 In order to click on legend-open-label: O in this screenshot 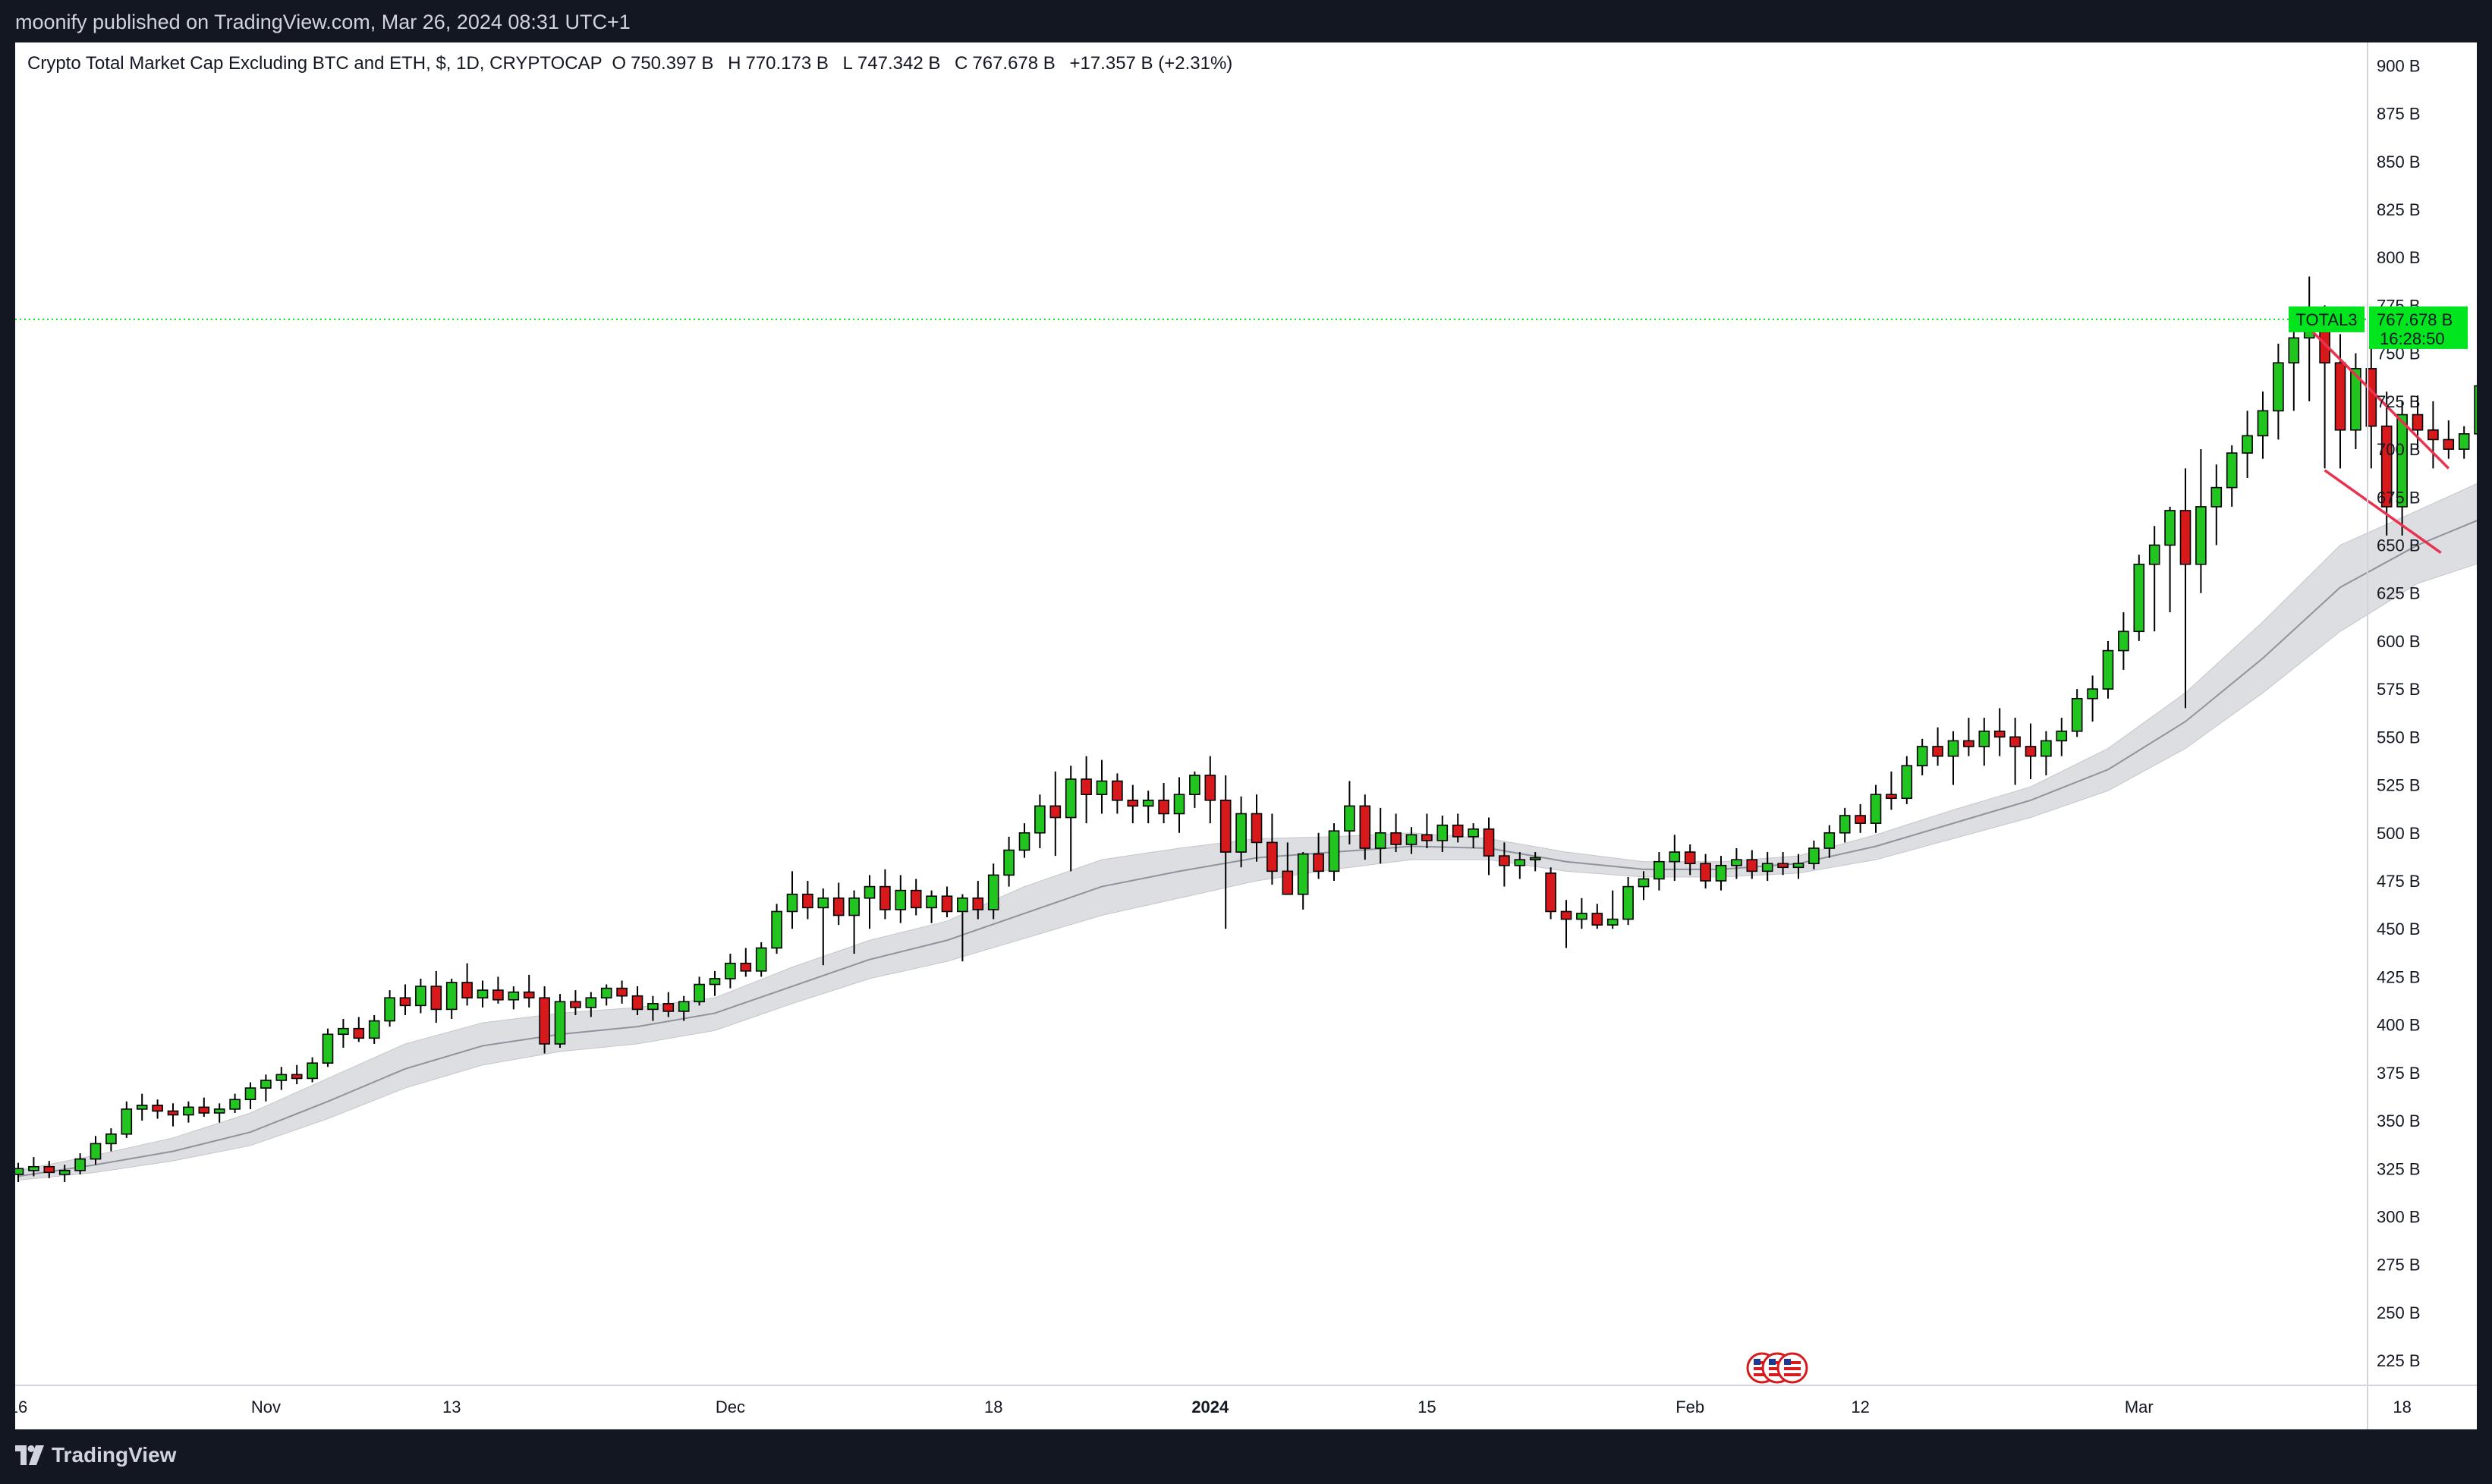, I will do `click(619, 64)`.